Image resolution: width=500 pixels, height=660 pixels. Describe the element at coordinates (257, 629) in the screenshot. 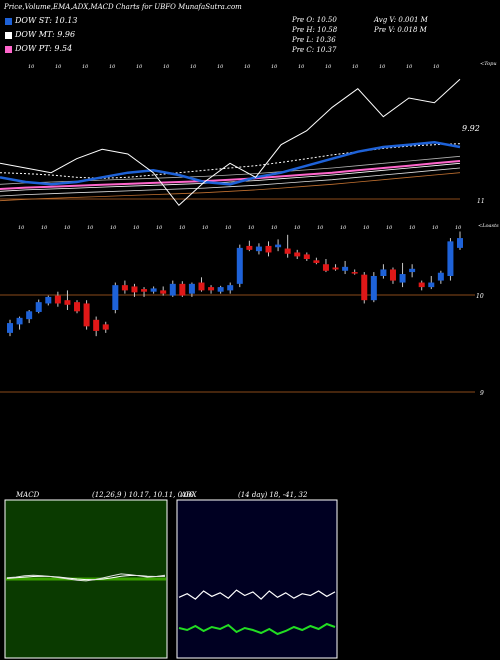

I see `adx-line-green` at that location.